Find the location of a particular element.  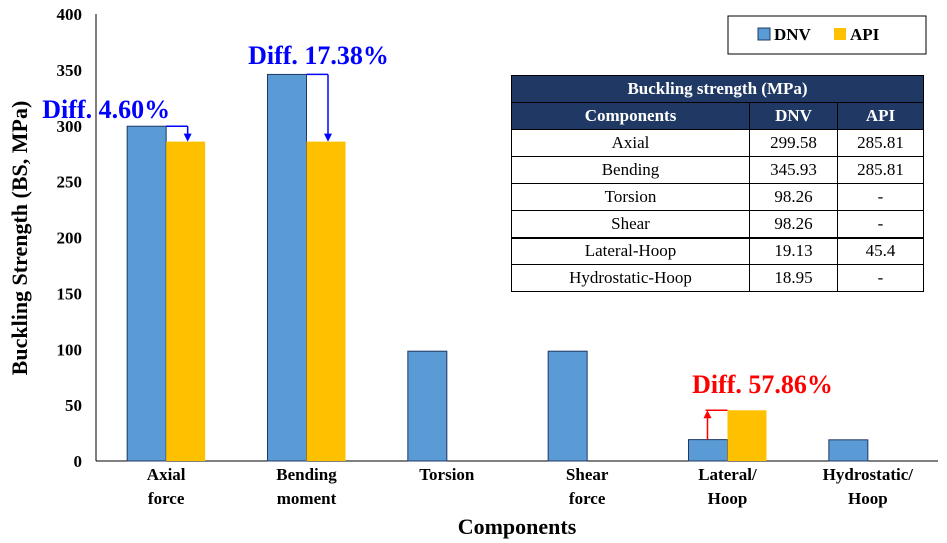

table-cell: 345.93 is located at coordinates (793, 170).